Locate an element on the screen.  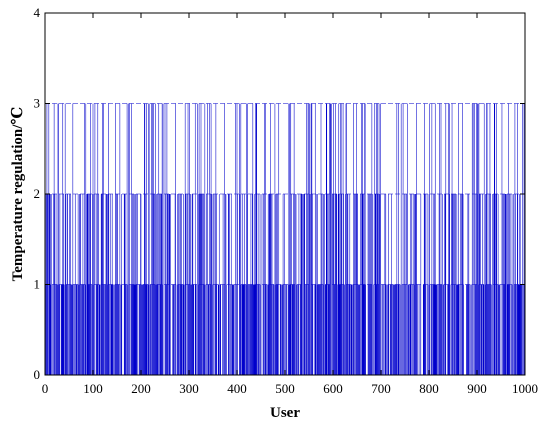
x-tick-label: 1000 is located at coordinates (525, 388).